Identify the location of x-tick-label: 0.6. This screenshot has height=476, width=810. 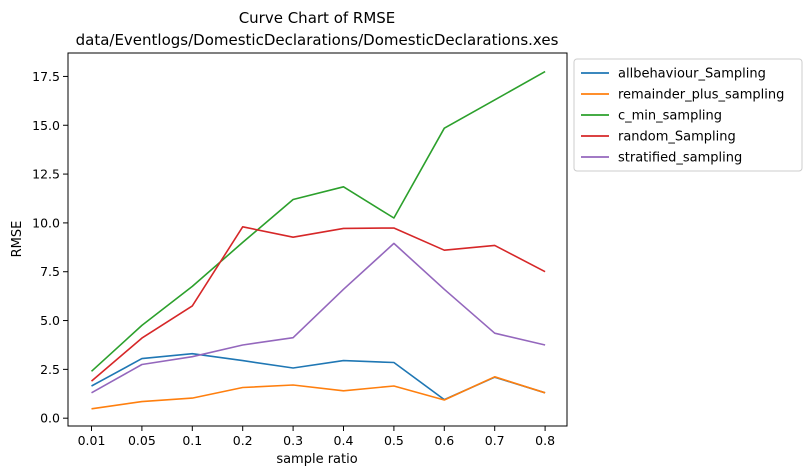
(444, 440).